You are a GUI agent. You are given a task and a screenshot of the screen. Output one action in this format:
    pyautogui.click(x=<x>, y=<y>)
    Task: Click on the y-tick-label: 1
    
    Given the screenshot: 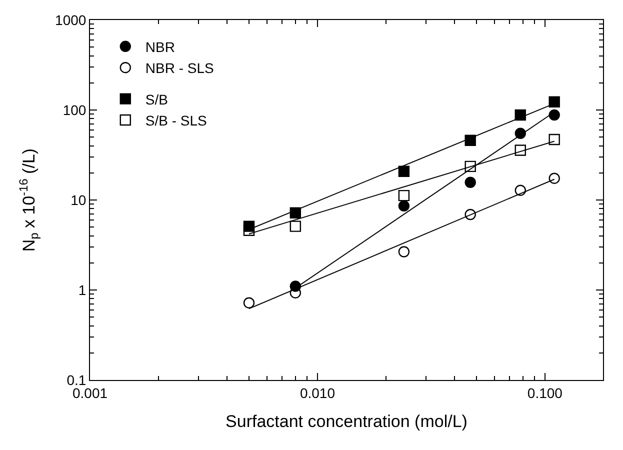 What is the action you would take?
    pyautogui.click(x=82, y=290)
    